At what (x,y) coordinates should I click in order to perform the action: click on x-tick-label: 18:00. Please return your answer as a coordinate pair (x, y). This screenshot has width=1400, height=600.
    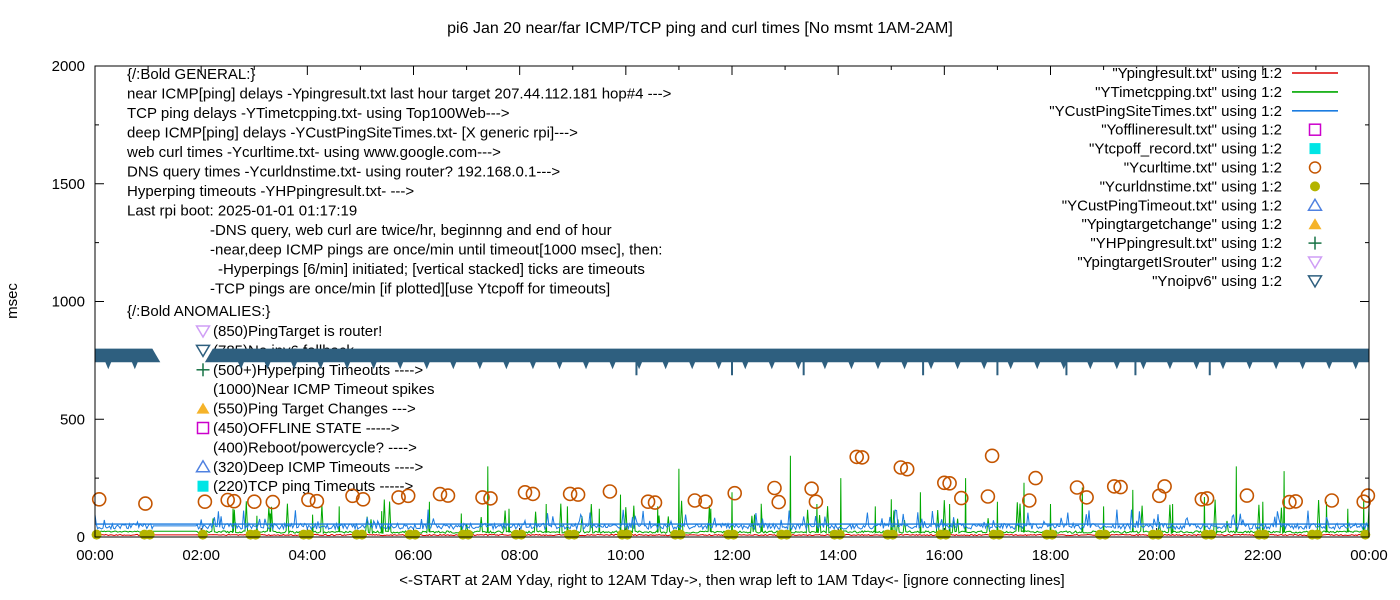
    Looking at the image, I should click on (1051, 555).